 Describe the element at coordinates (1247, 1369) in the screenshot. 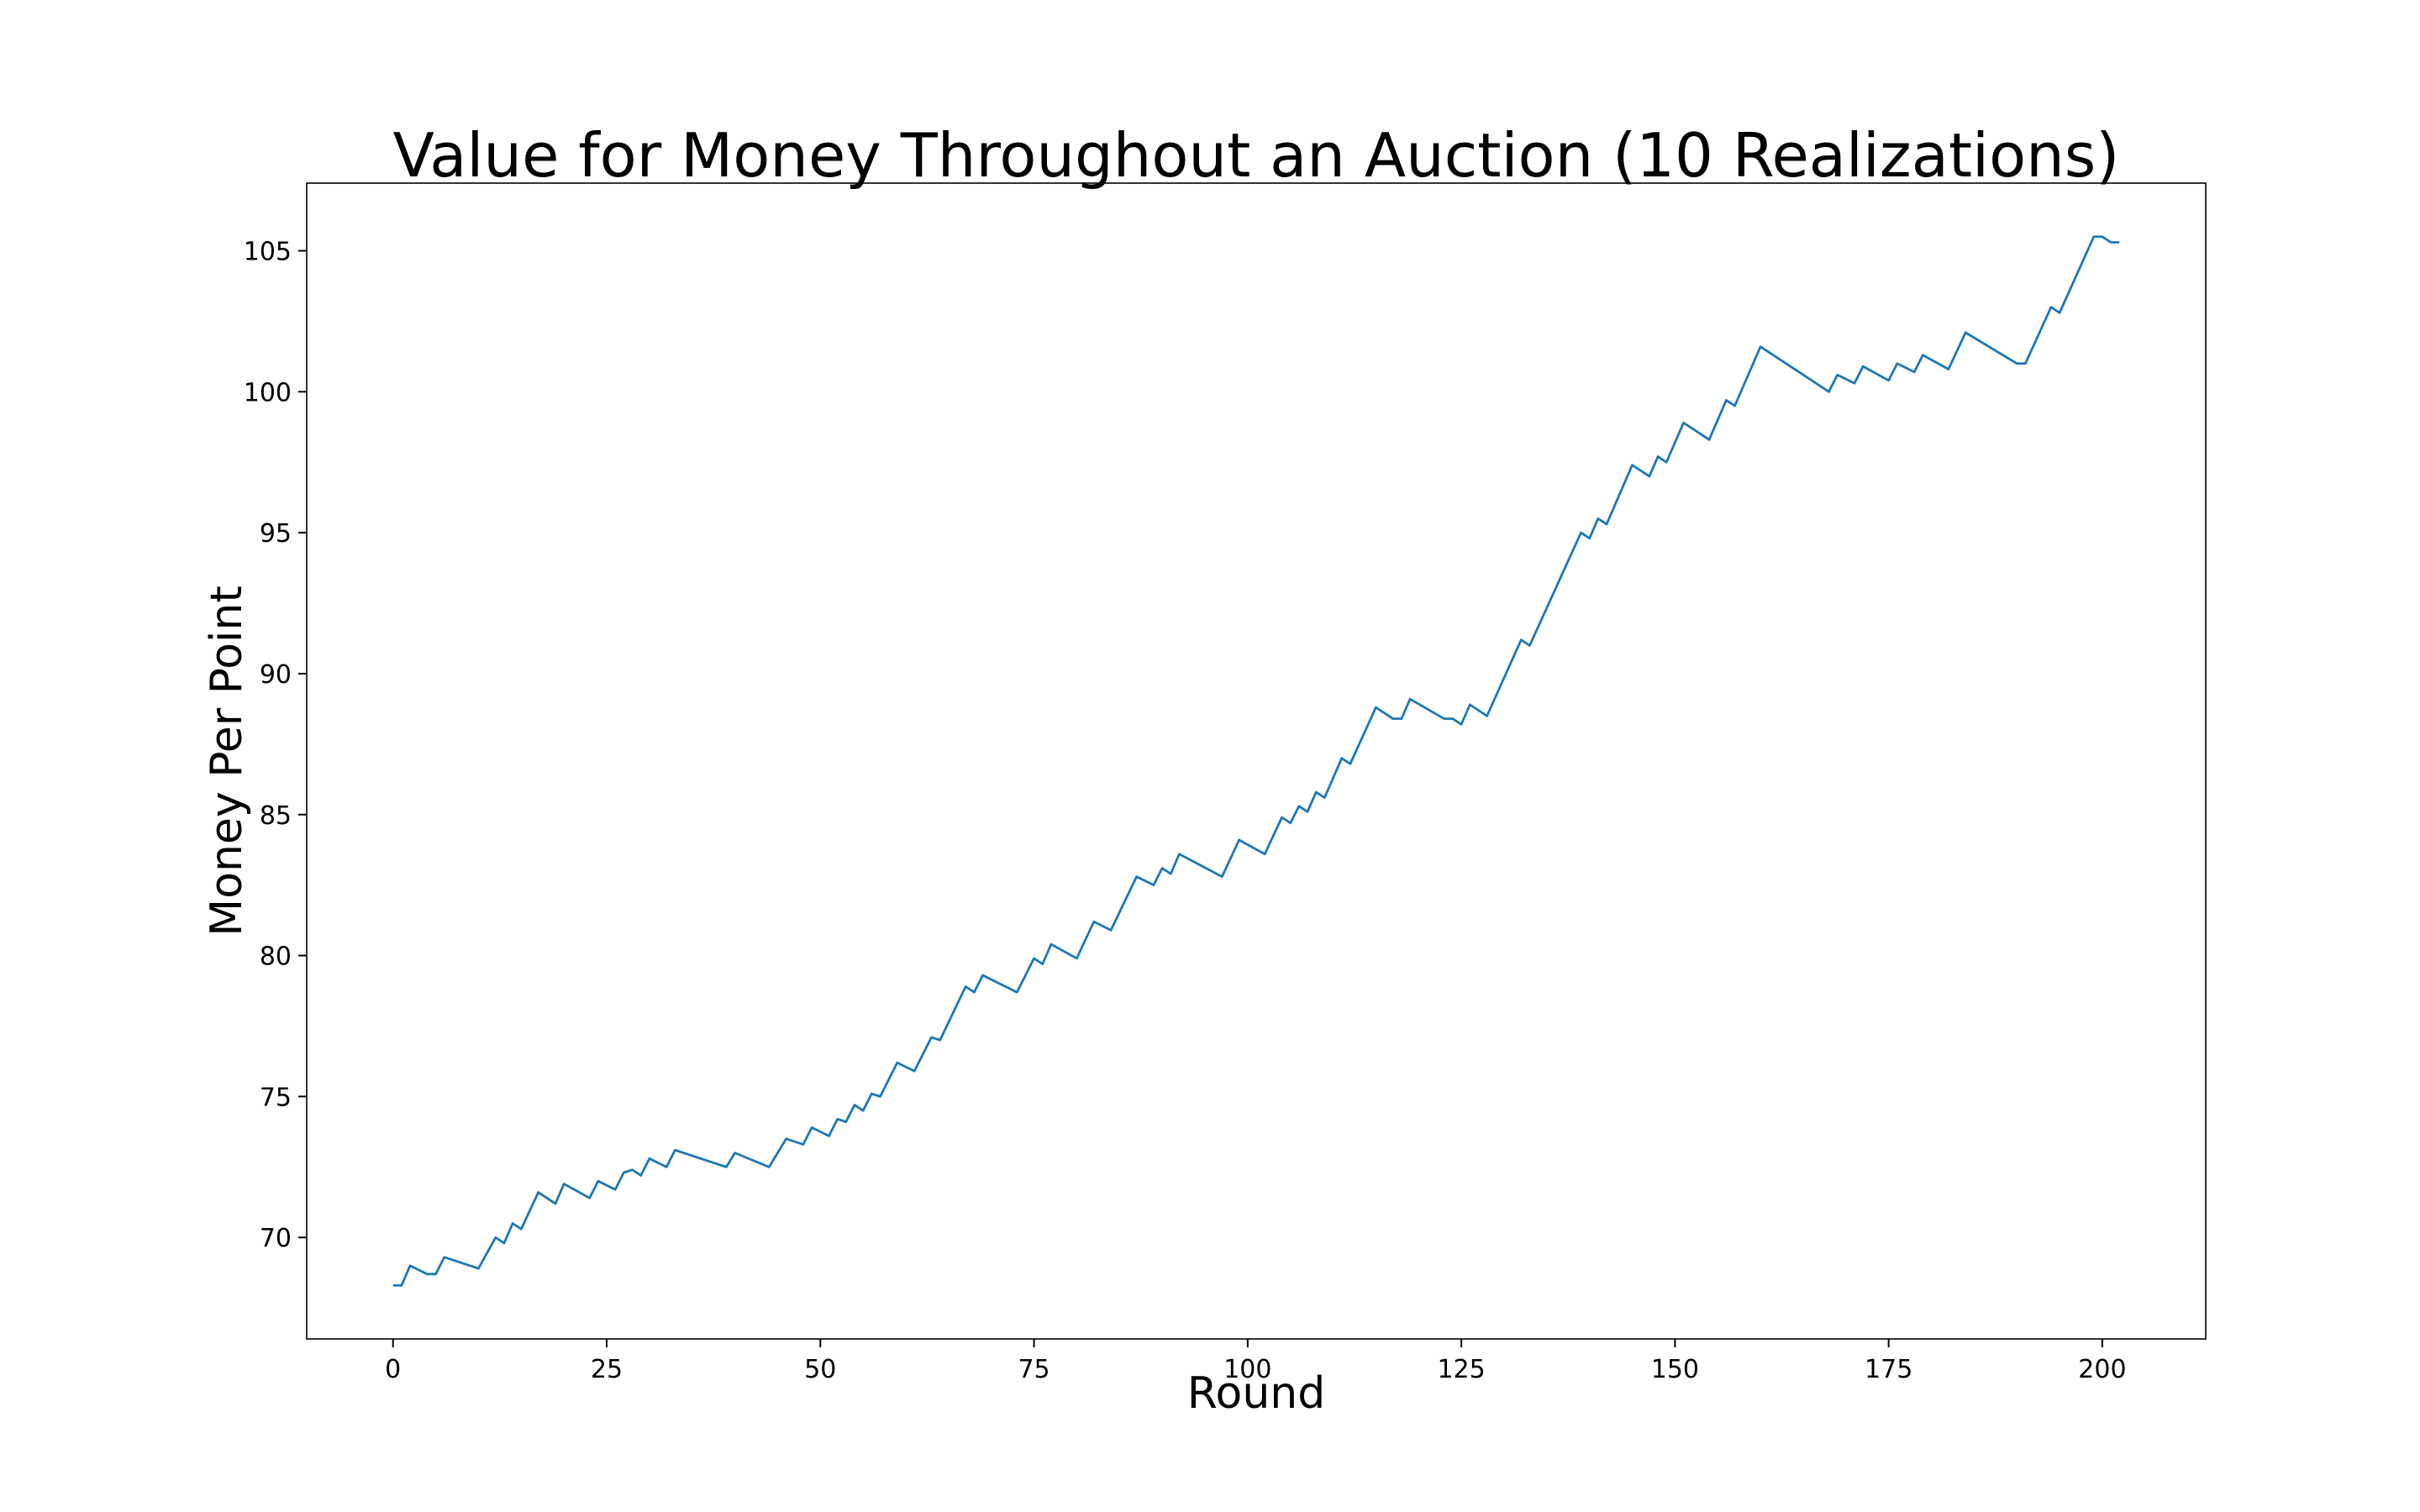

I see `x-tick-label: 100` at that location.